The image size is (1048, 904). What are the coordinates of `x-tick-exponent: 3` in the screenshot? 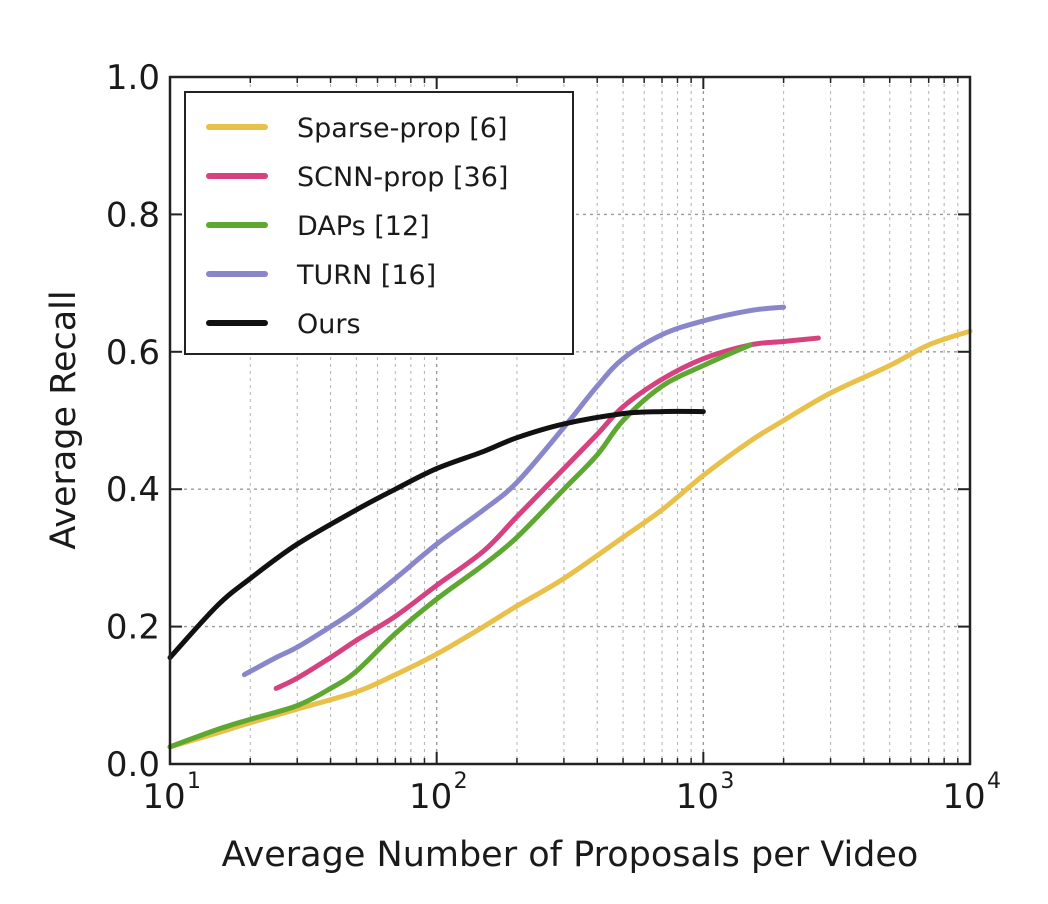 It's located at (727, 781).